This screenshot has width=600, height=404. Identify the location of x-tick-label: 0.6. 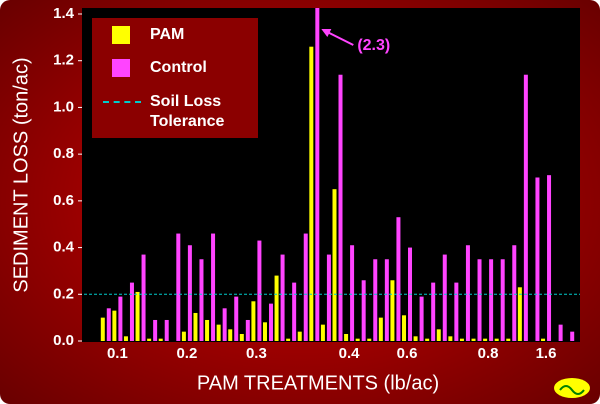
(407, 353).